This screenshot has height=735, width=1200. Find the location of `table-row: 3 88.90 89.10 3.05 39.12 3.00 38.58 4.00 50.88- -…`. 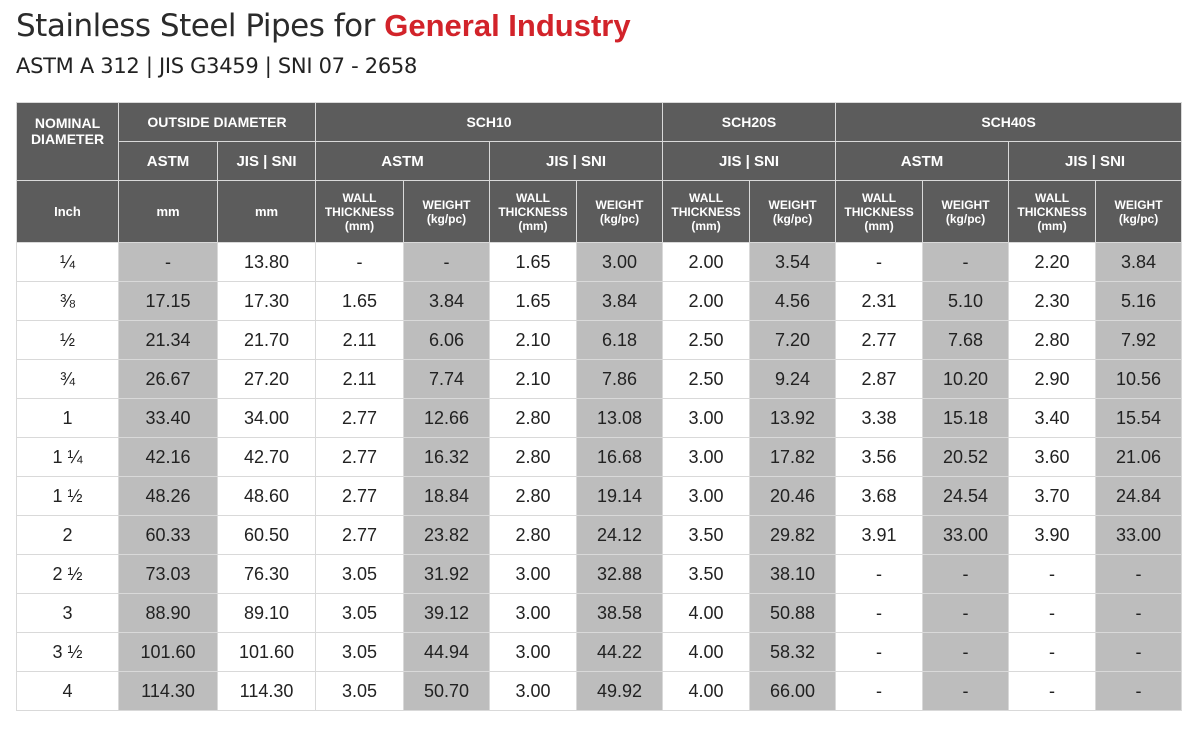

table-row: 3 88.90 89.10 3.05 39.12 3.00 38.58 4.00 50.88- -… is located at coordinates (599, 613).